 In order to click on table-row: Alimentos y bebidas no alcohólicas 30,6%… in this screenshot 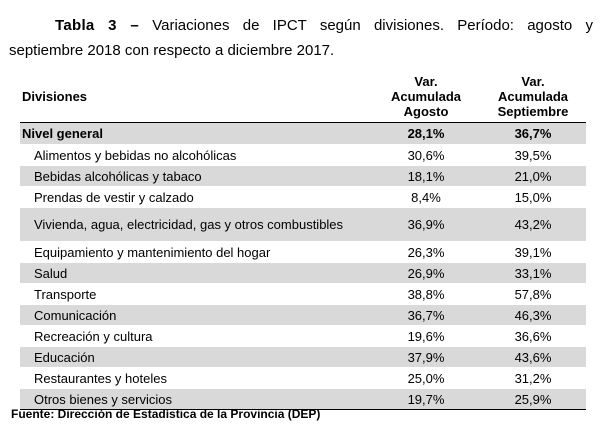, I will do `click(303, 155)`.